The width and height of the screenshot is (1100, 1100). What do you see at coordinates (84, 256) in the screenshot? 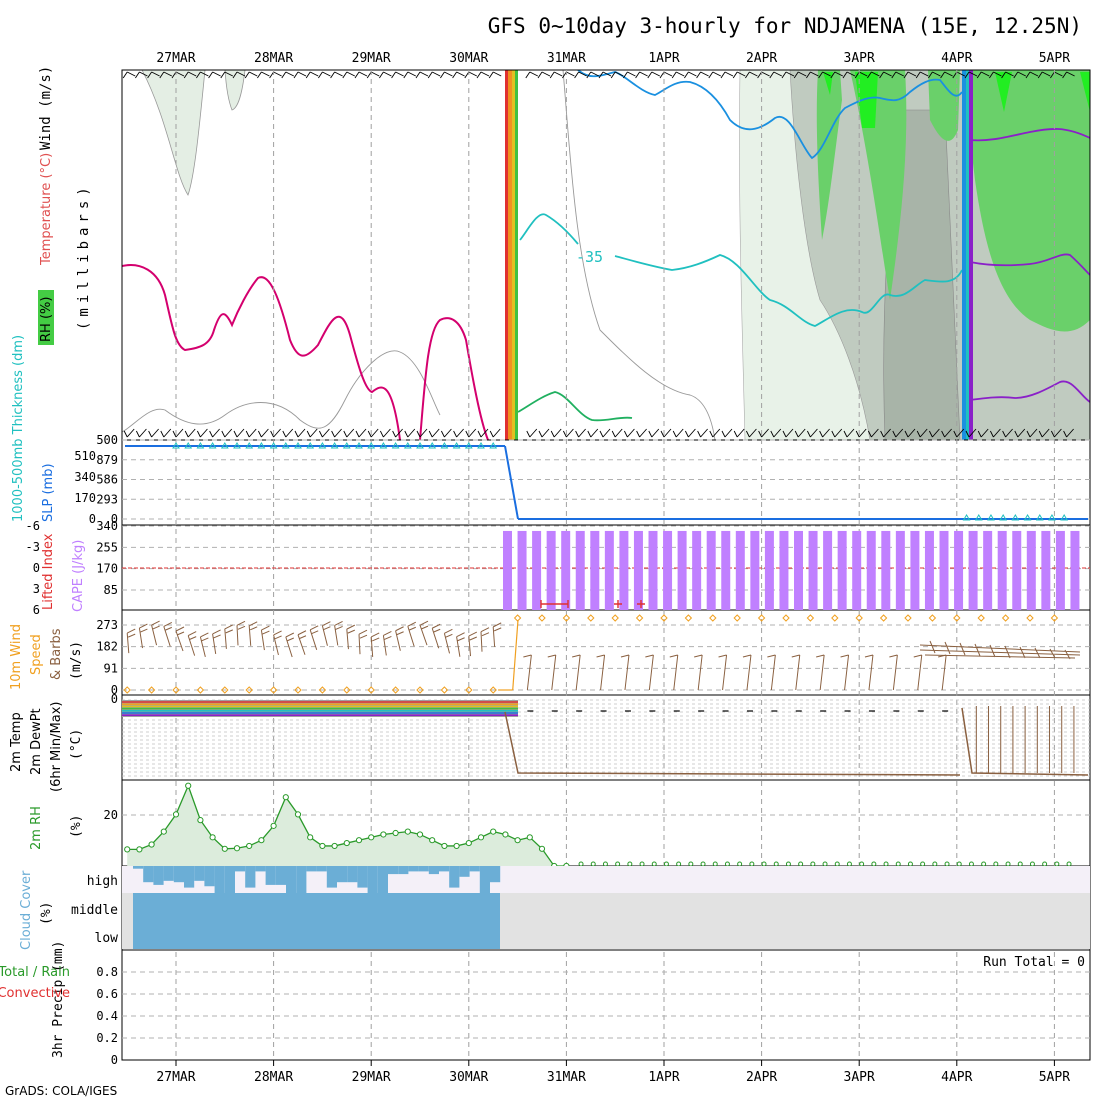
I see `upper-ylabel-millibars: (millibars)` at bounding box center [84, 256].